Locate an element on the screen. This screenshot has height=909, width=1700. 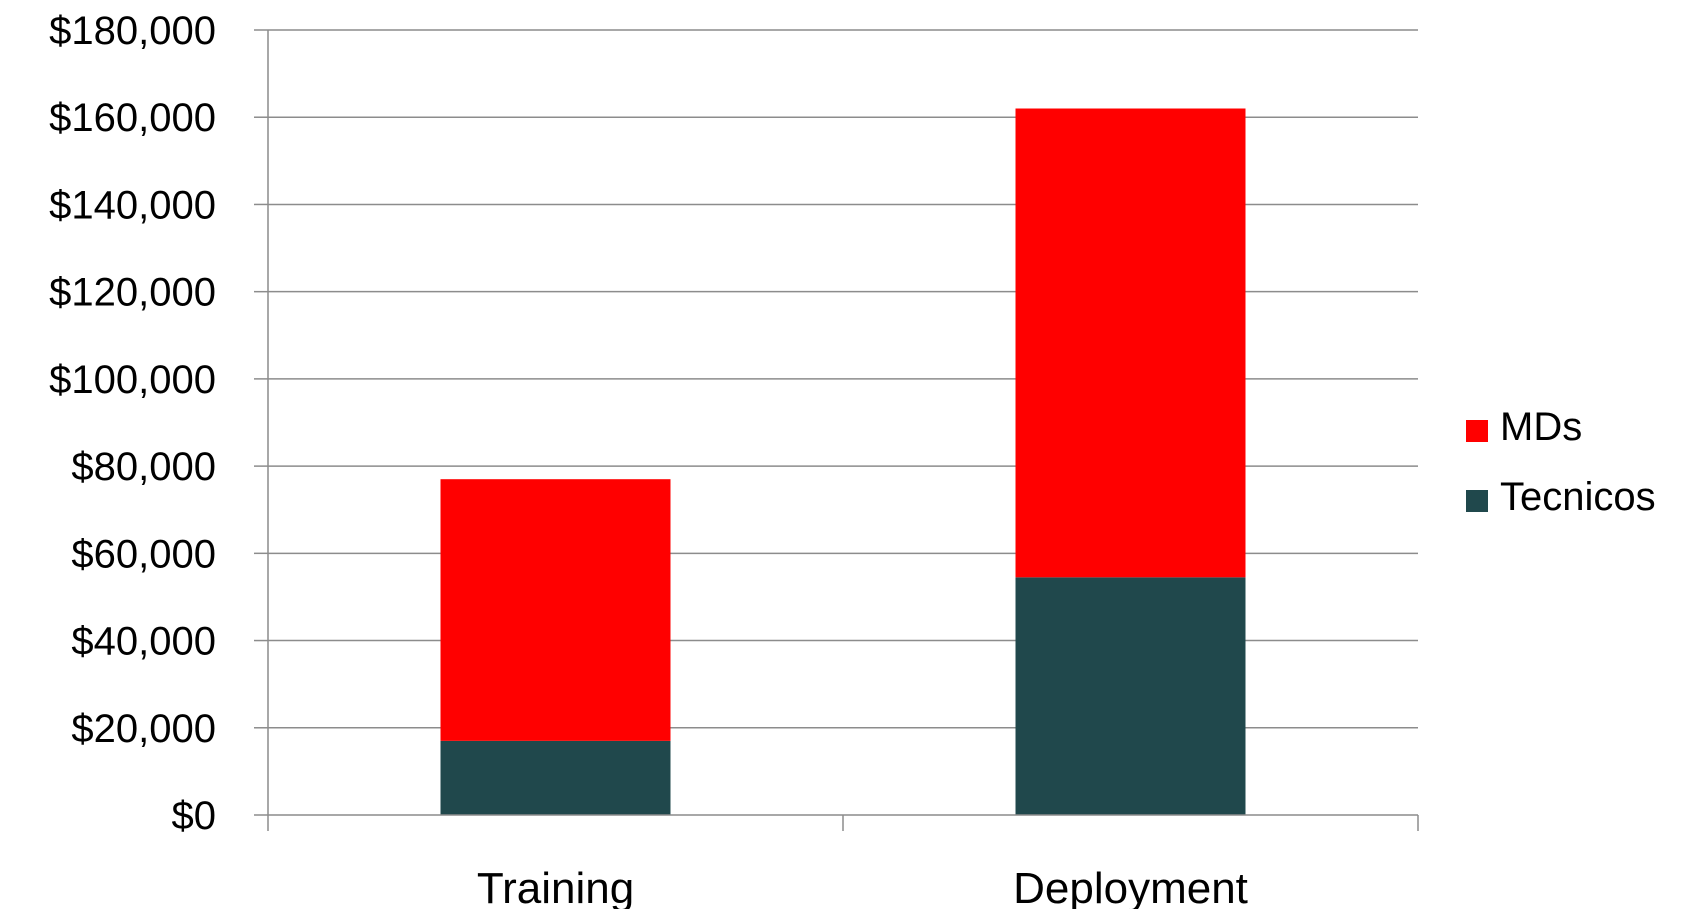
legend-label-mds: MDs is located at coordinates (1541, 427).